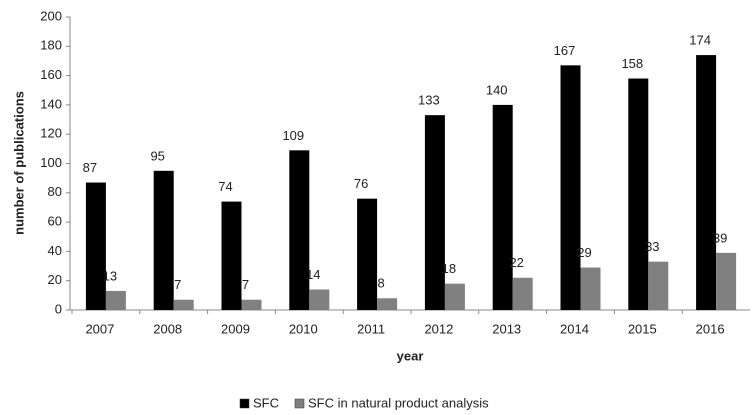 The width and height of the screenshot is (753, 415). What do you see at coordinates (225, 186) in the screenshot?
I see `data-label: 74` at bounding box center [225, 186].